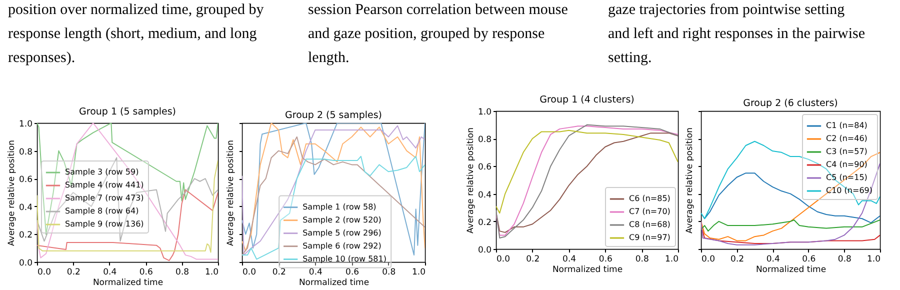 The height and width of the screenshot is (290, 900). What do you see at coordinates (438, 34) in the screenshot?
I see `text: session Pearson correlation between mouse and gaze position, grouped by response length.` at bounding box center [438, 34].